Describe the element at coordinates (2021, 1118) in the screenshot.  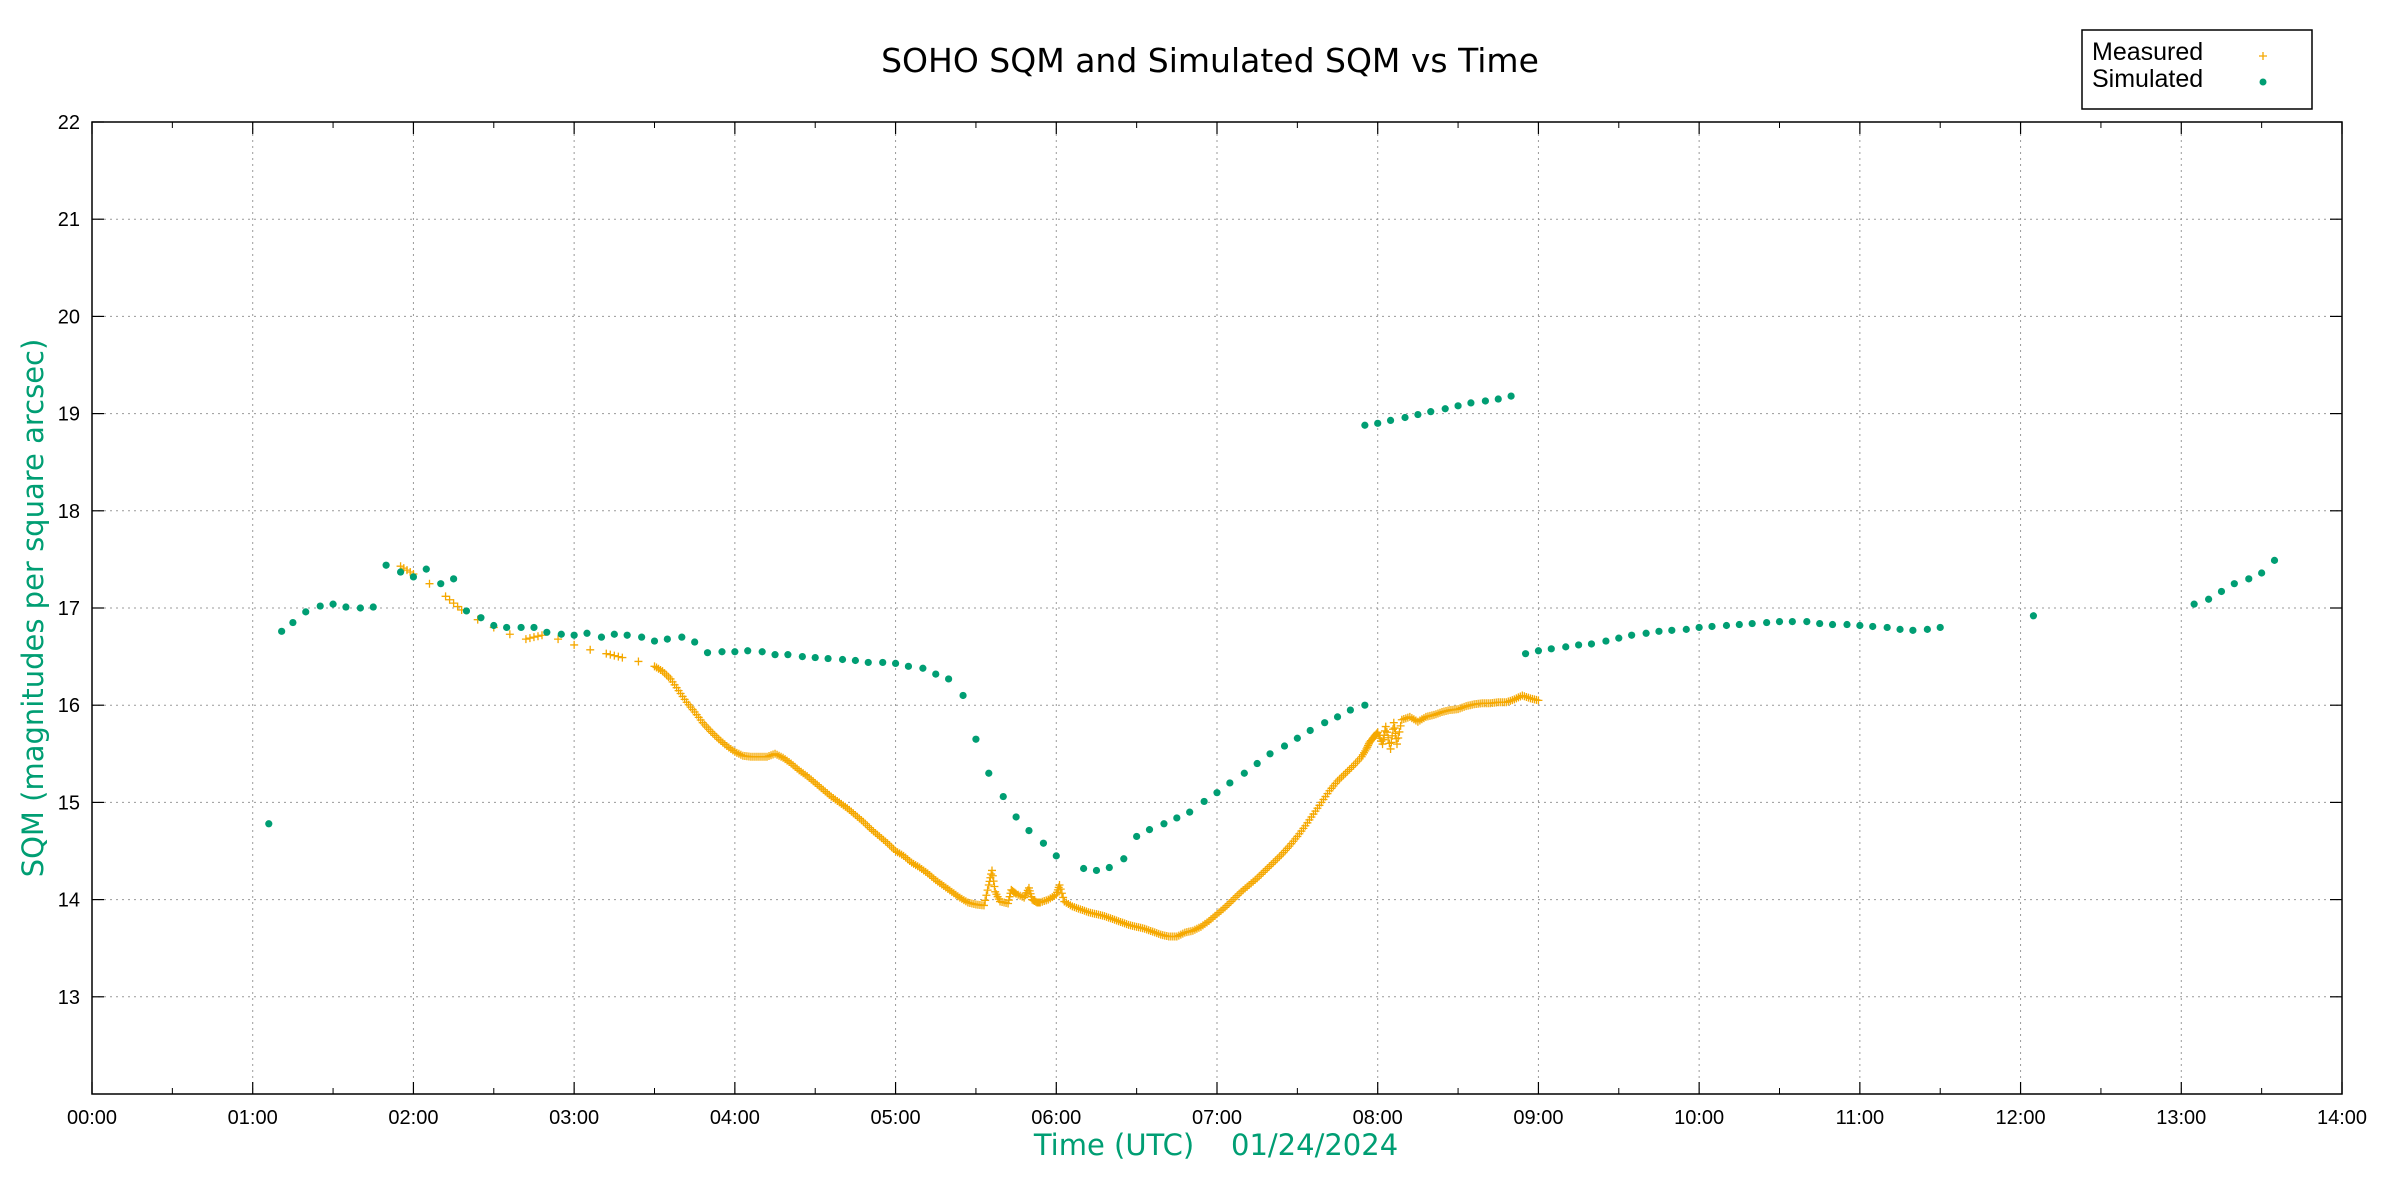
I see `x-tick-label: 12:00` at that location.